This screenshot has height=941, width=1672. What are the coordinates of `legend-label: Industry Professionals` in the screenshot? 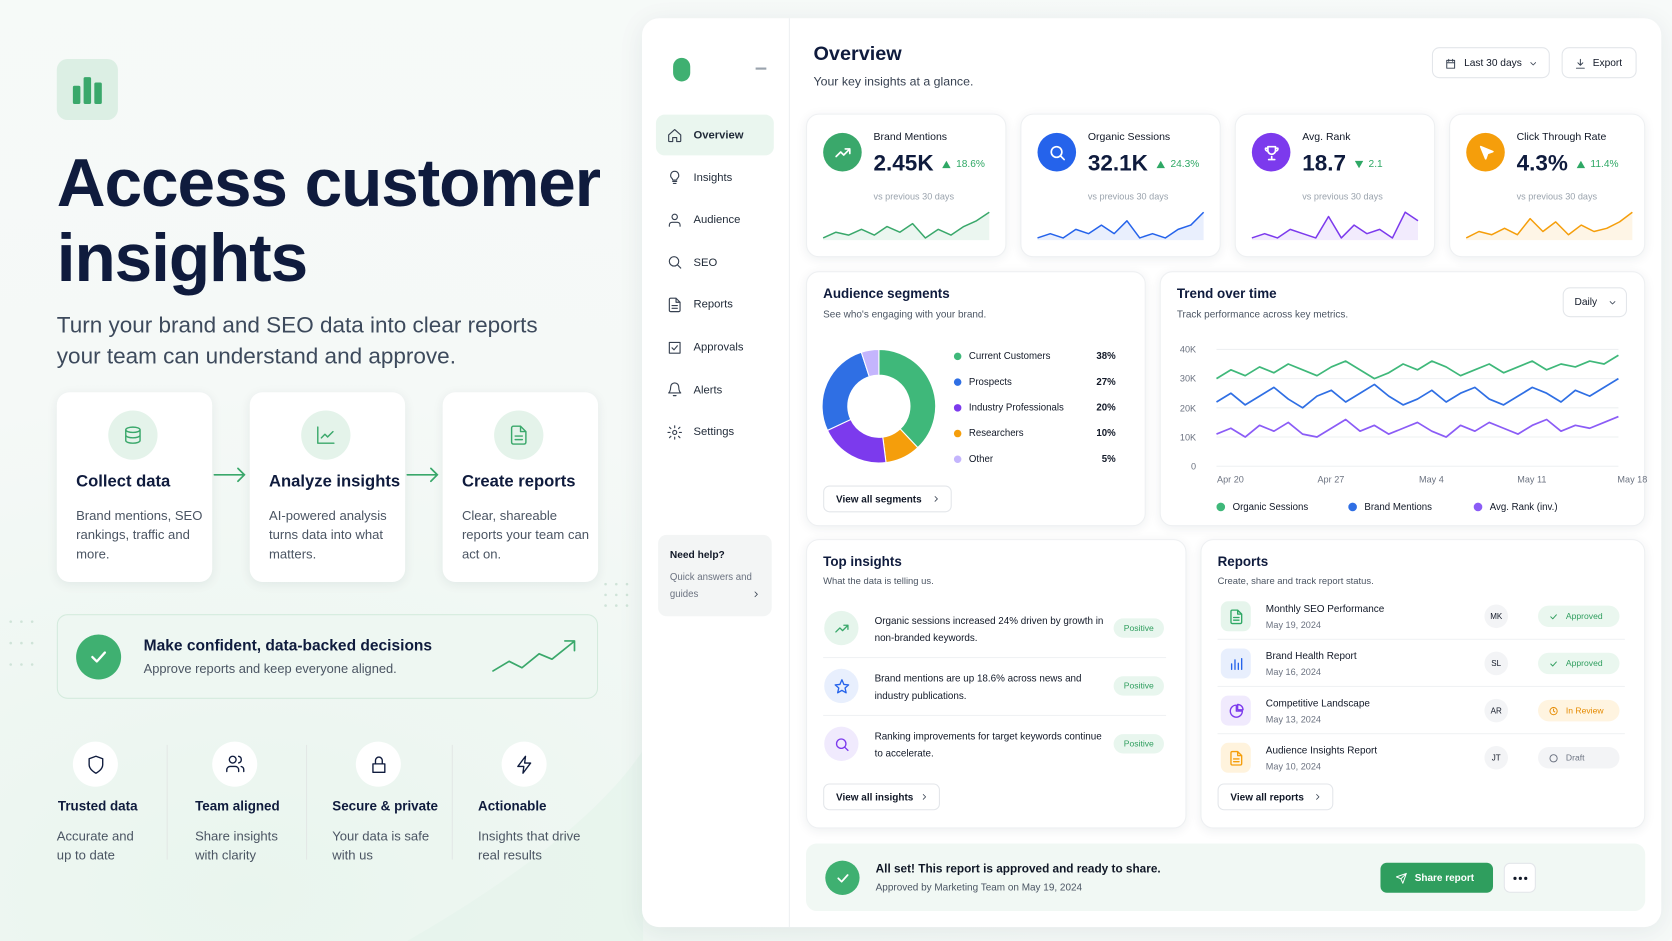 It's located at (1016, 407).